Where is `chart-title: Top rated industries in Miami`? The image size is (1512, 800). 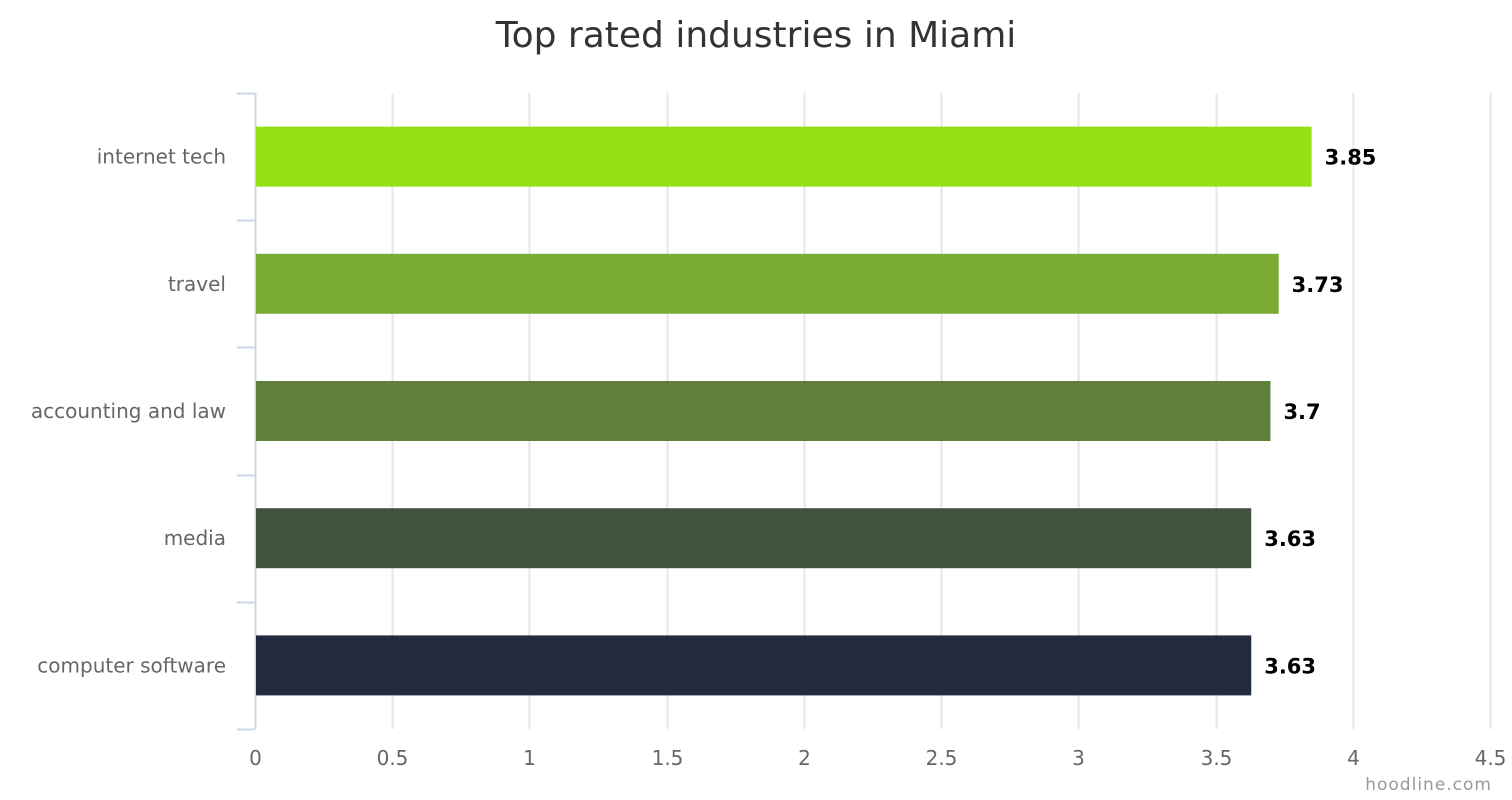
chart-title: Top rated industries in Miami is located at coordinates (756, 35).